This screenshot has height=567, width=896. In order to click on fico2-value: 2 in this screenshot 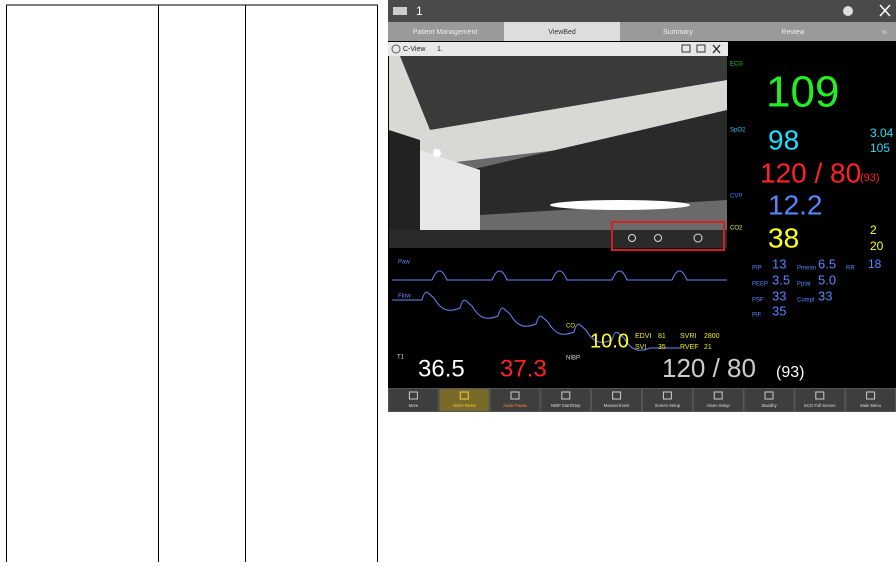, I will do `click(873, 230)`.